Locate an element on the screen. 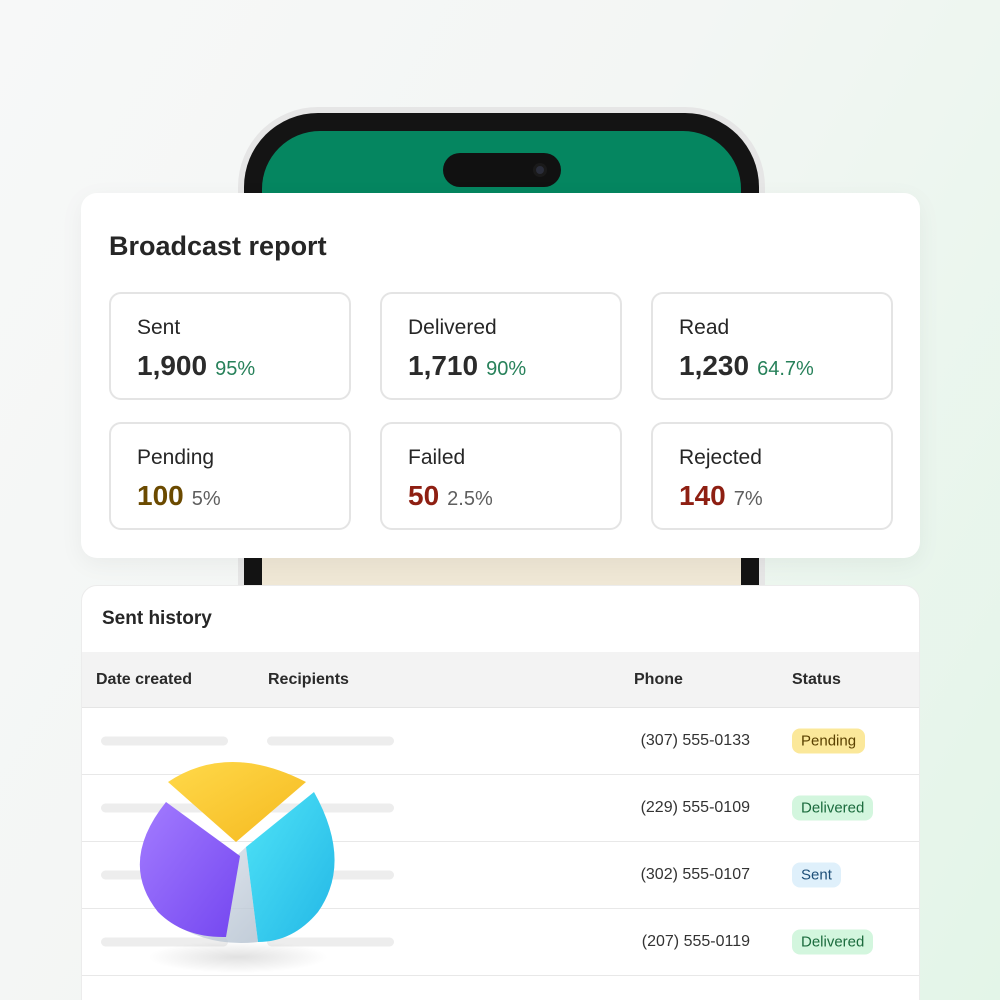 The height and width of the screenshot is (1000, 1000). phone-cell: (229) 555-0109 is located at coordinates (695, 807).